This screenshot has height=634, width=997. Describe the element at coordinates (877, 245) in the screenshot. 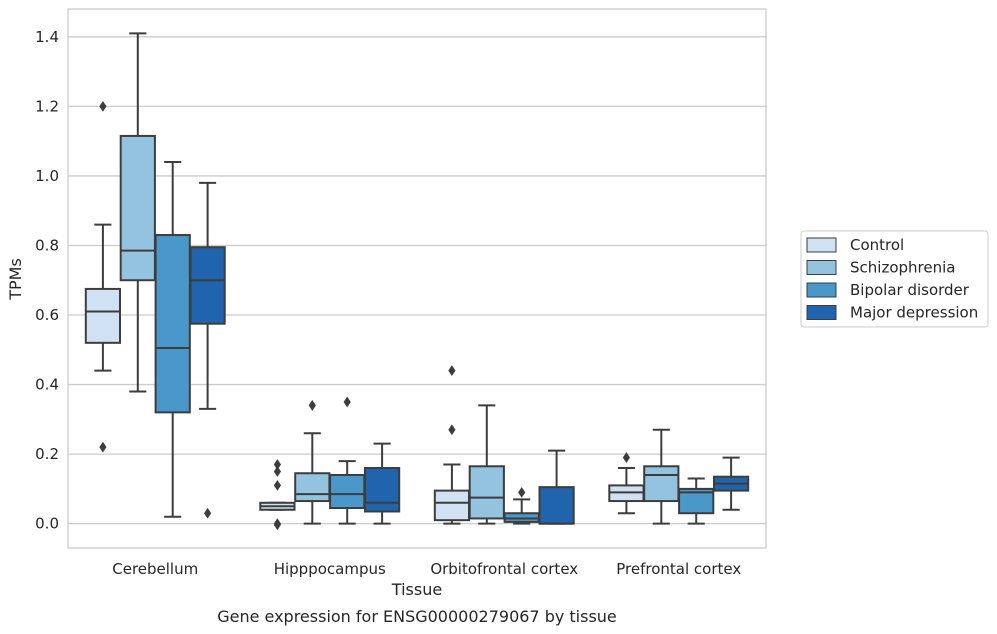

I see `legend-label: Control` at that location.